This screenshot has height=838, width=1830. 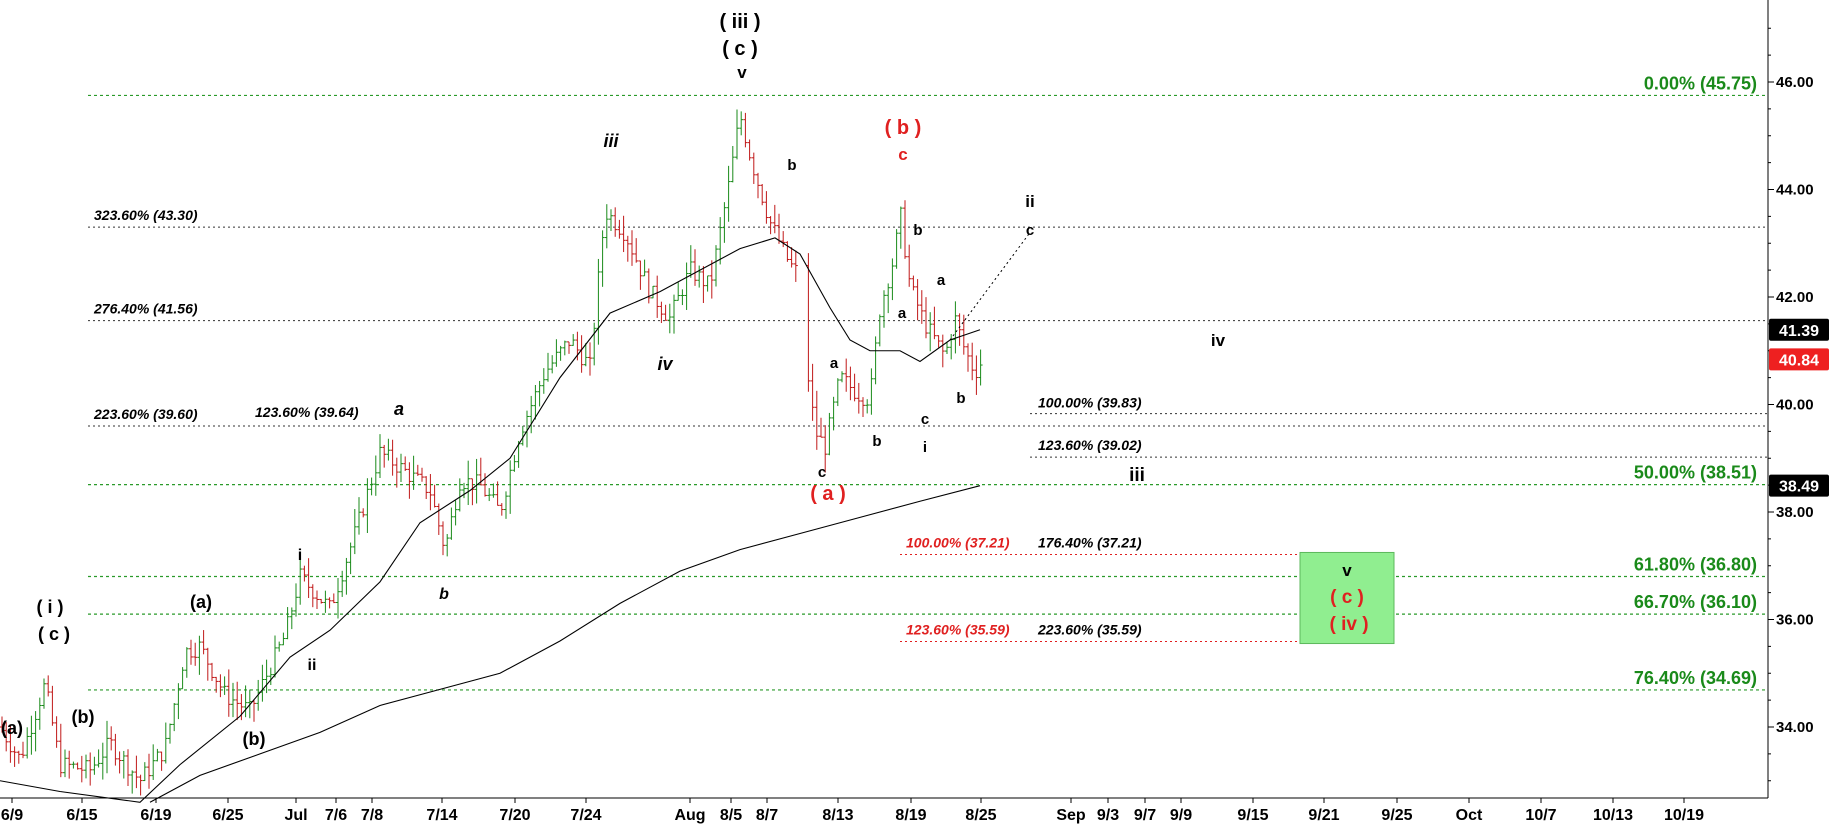 What do you see at coordinates (767, 815) in the screenshot?
I see `x-tick-label: 8/7` at bounding box center [767, 815].